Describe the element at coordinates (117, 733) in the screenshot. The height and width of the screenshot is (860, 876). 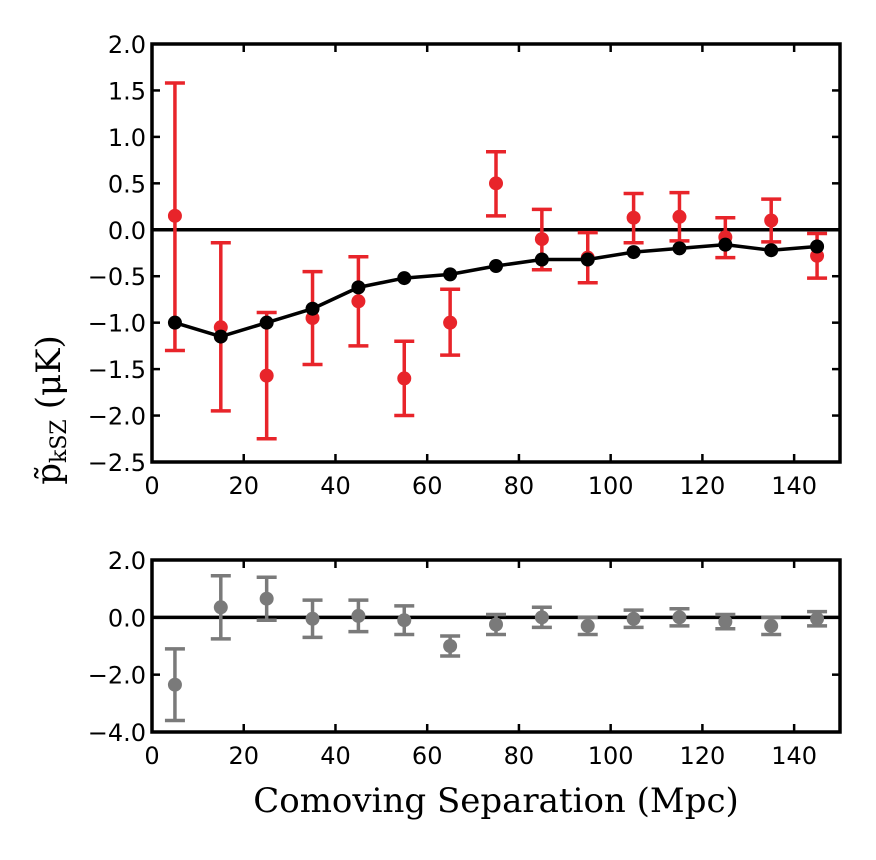
I see `y-tick-label: −4.0` at that location.